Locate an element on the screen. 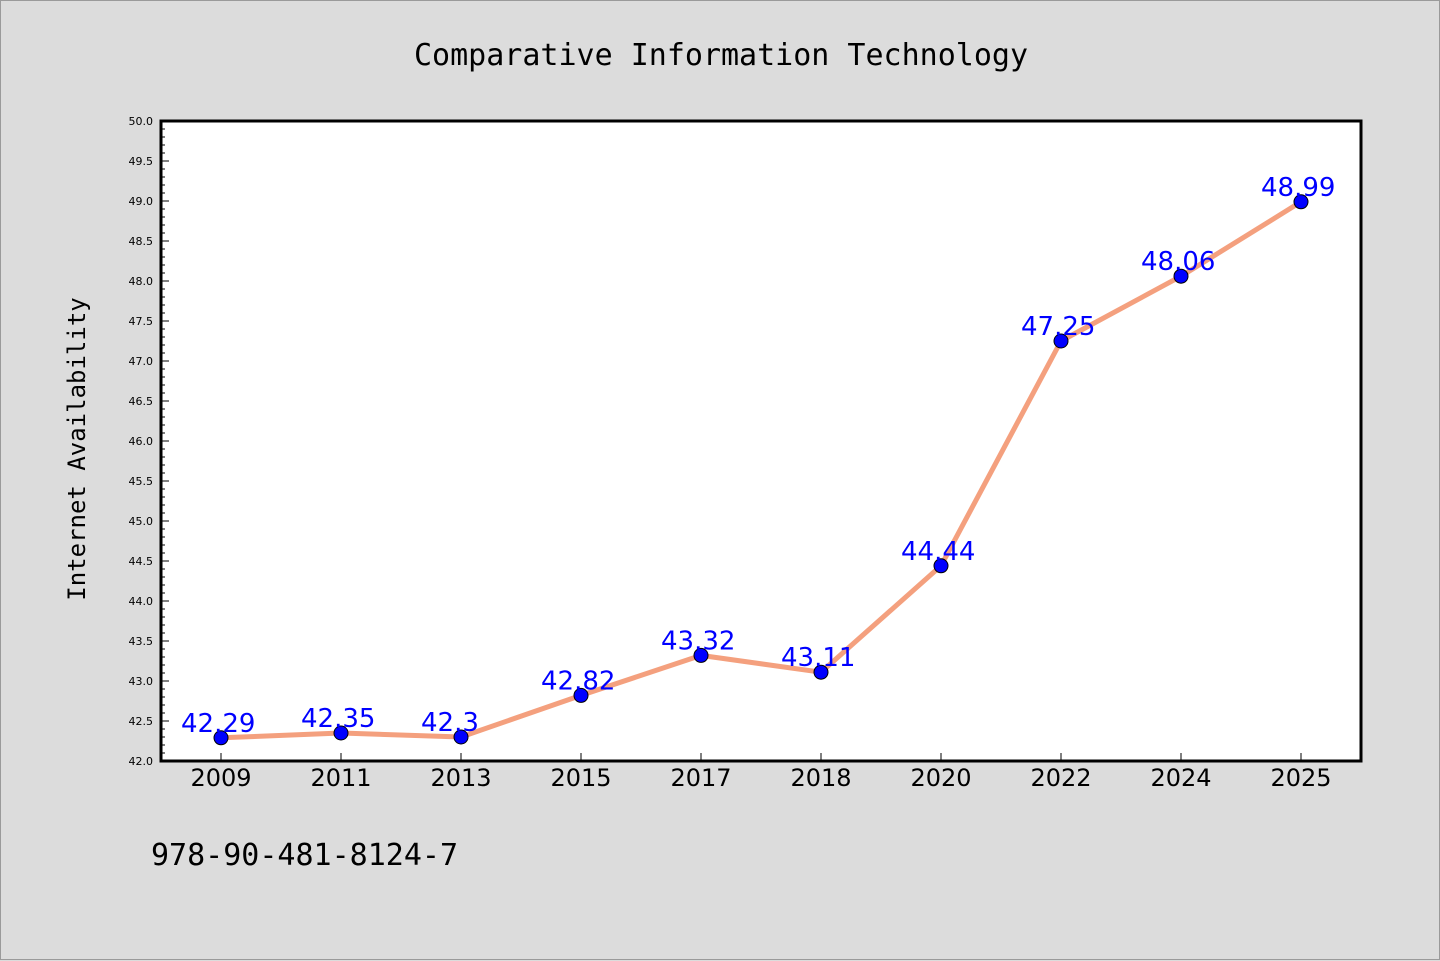 The image size is (1440, 961). data-value-label: 48.99 is located at coordinates (1298, 188).